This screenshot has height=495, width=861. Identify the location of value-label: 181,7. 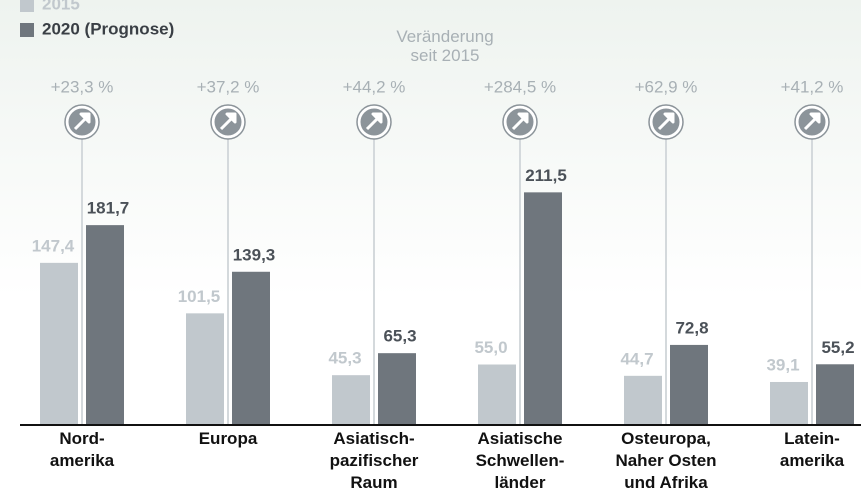
(108, 208).